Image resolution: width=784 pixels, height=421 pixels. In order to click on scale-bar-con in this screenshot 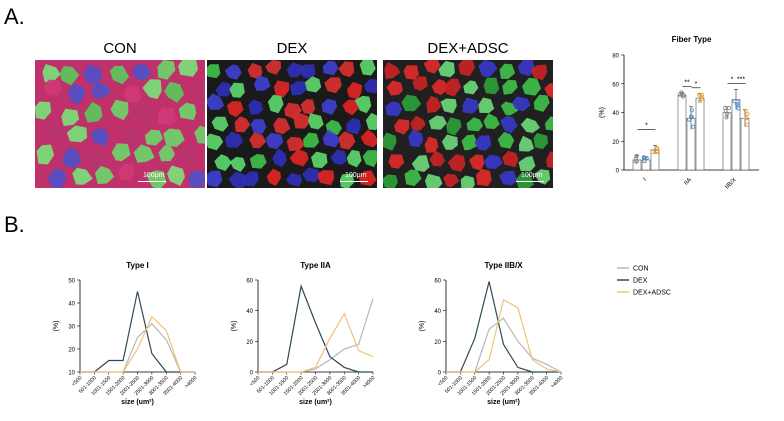, I will do `click(152, 181)`.